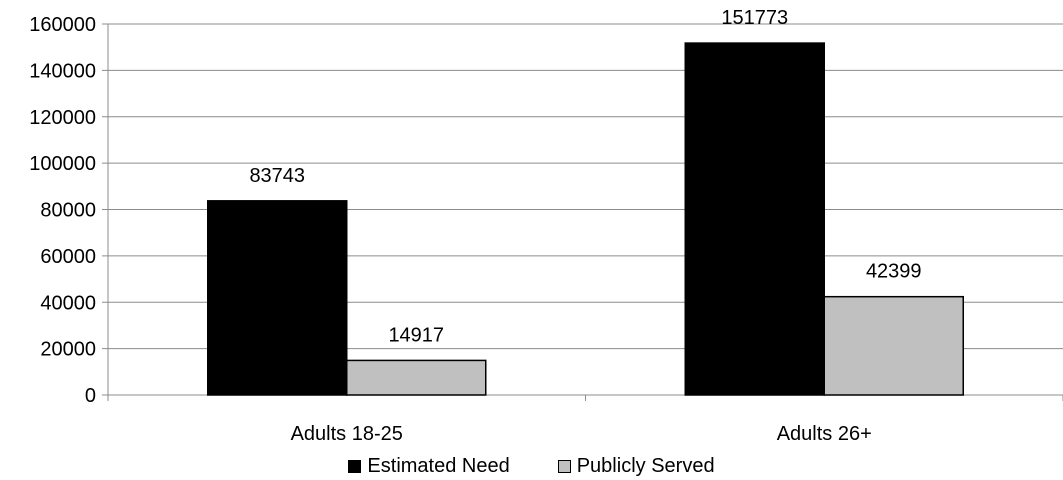  I want to click on x-axis-category-labels: Adults 18-25 Adults 26+, so click(581, 434).